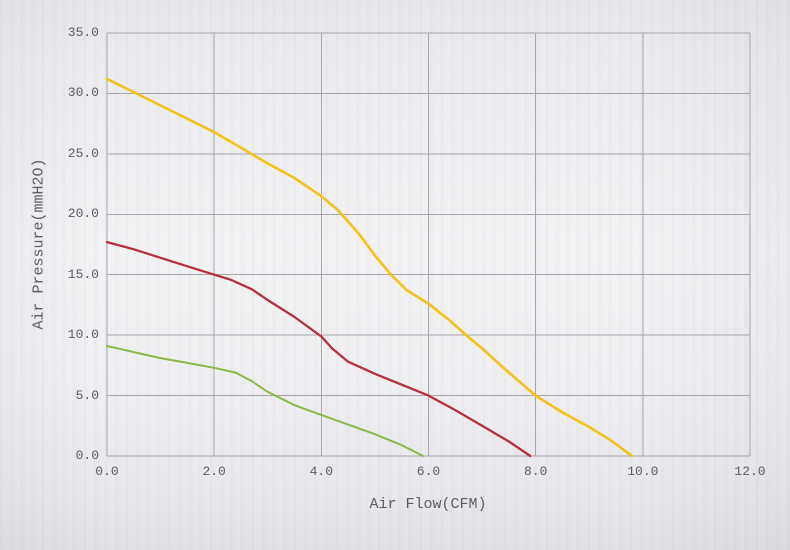 The width and height of the screenshot is (790, 550). I want to click on x-tick-label: 10.0, so click(643, 471).